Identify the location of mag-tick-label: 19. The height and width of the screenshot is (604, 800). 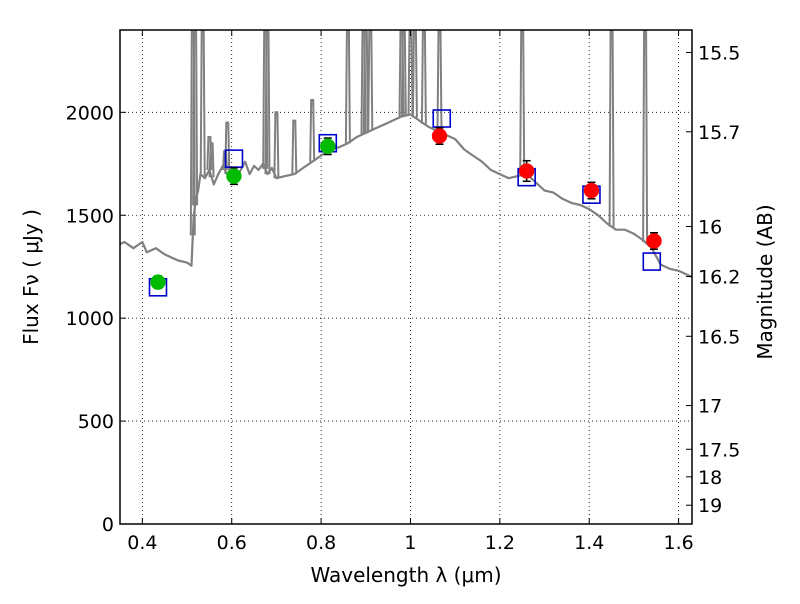
(710, 506).